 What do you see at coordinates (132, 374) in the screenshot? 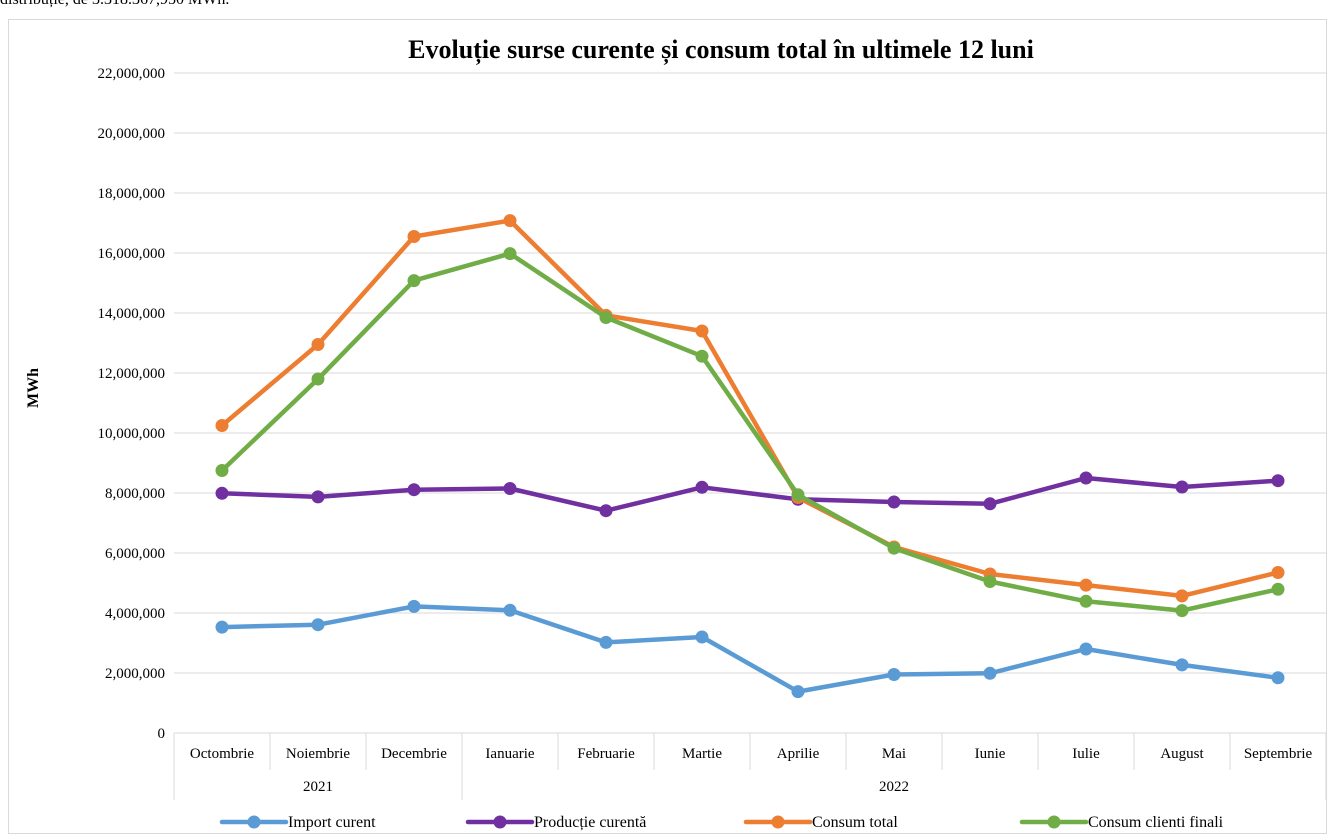
I see `y-tick-label: 12,000,000` at bounding box center [132, 374].